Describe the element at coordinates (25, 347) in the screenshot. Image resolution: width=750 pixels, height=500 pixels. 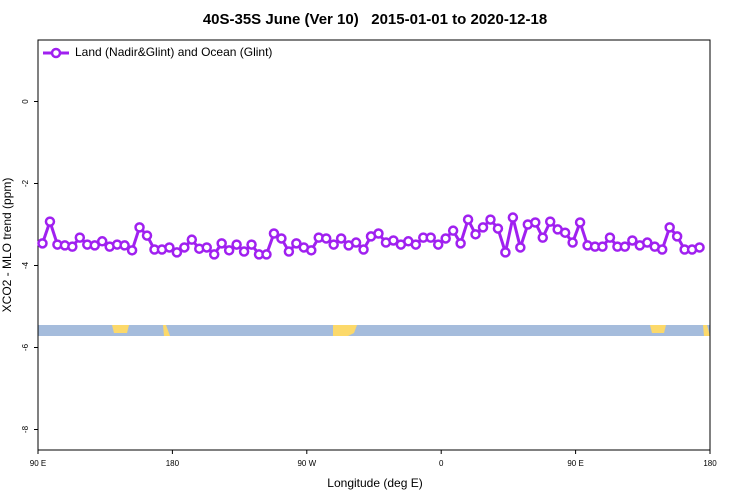
I see `y-tick-label: -6` at that location.